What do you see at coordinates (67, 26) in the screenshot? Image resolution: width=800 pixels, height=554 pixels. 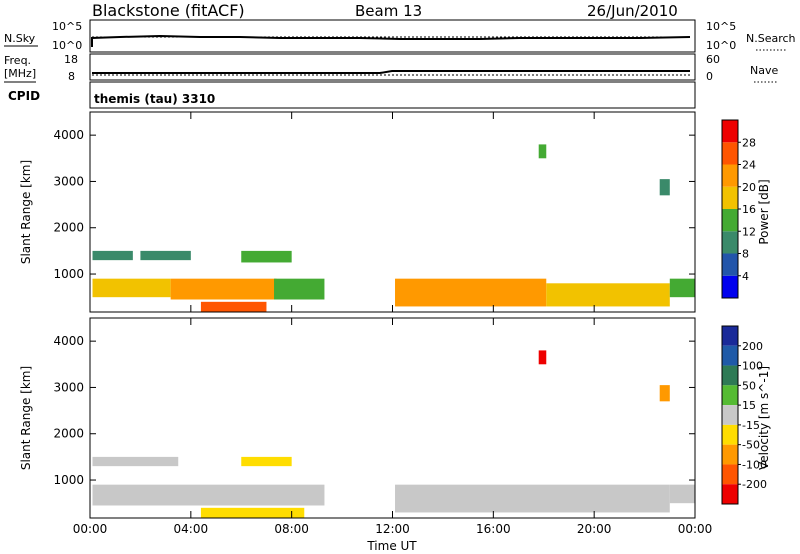 I see `nsky-tick-top: 10^5` at bounding box center [67, 26].